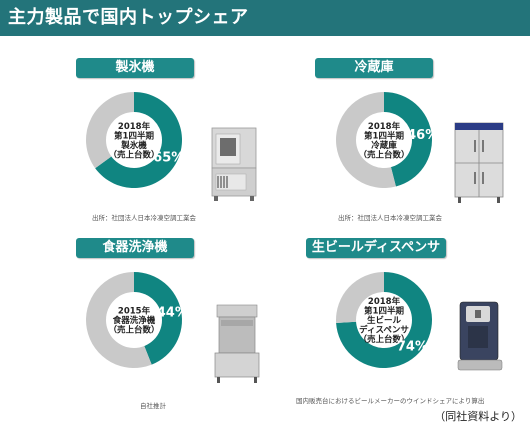 The image size is (530, 430). Describe the element at coordinates (153, 406) in the screenshot. I see `source-note-dishwasher: 自社推計` at that location.